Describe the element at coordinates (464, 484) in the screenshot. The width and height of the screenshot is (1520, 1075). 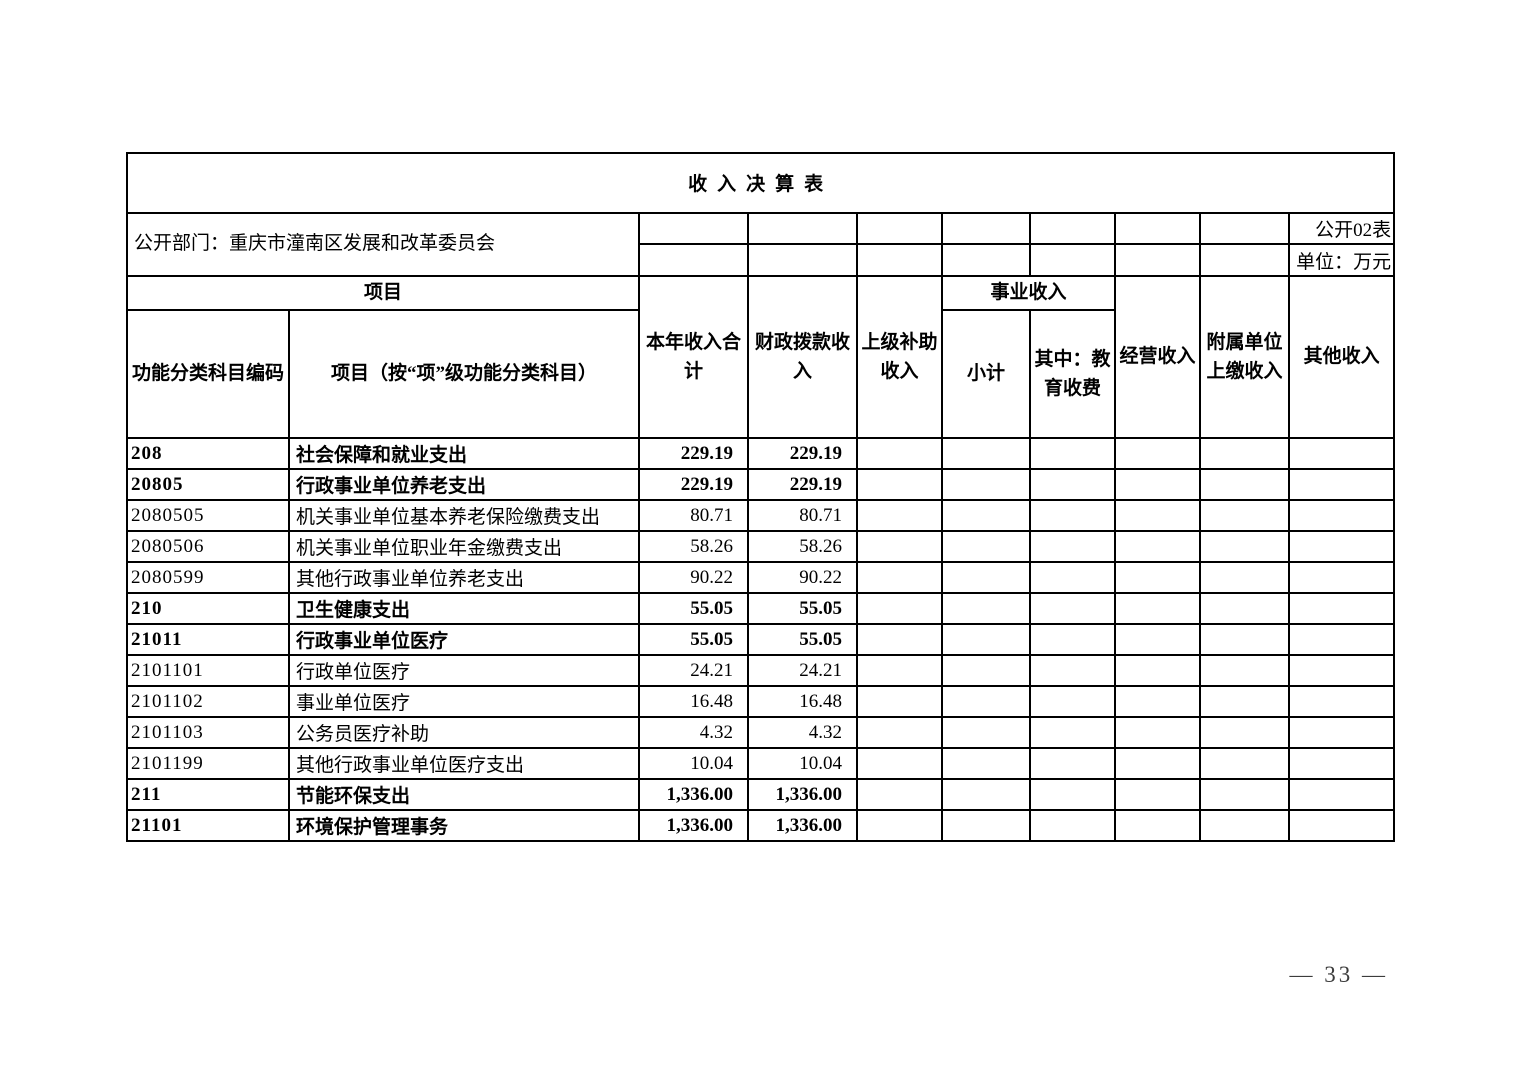
I see `row-item-name: 行政事业单位养老支出` at that location.